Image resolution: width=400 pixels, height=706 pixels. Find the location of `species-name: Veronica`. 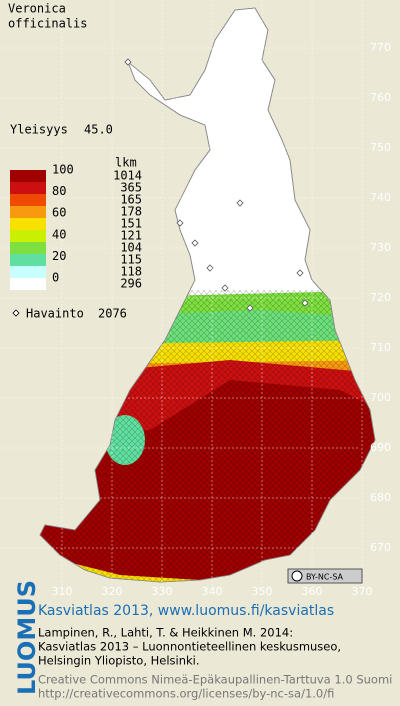

species-name: Veronica is located at coordinates (37, 9).